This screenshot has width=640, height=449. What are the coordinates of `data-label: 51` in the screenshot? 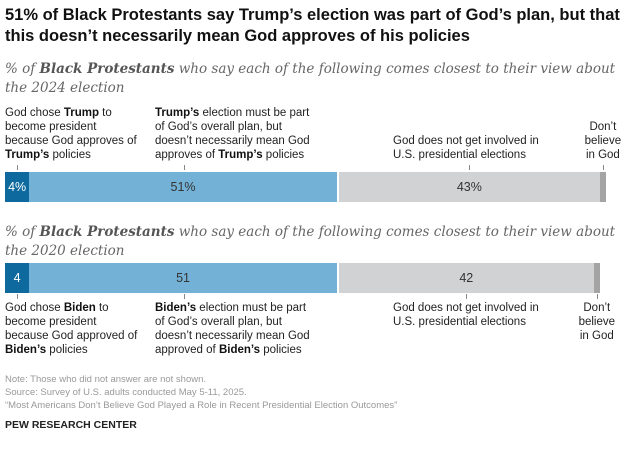 It's located at (183, 278).